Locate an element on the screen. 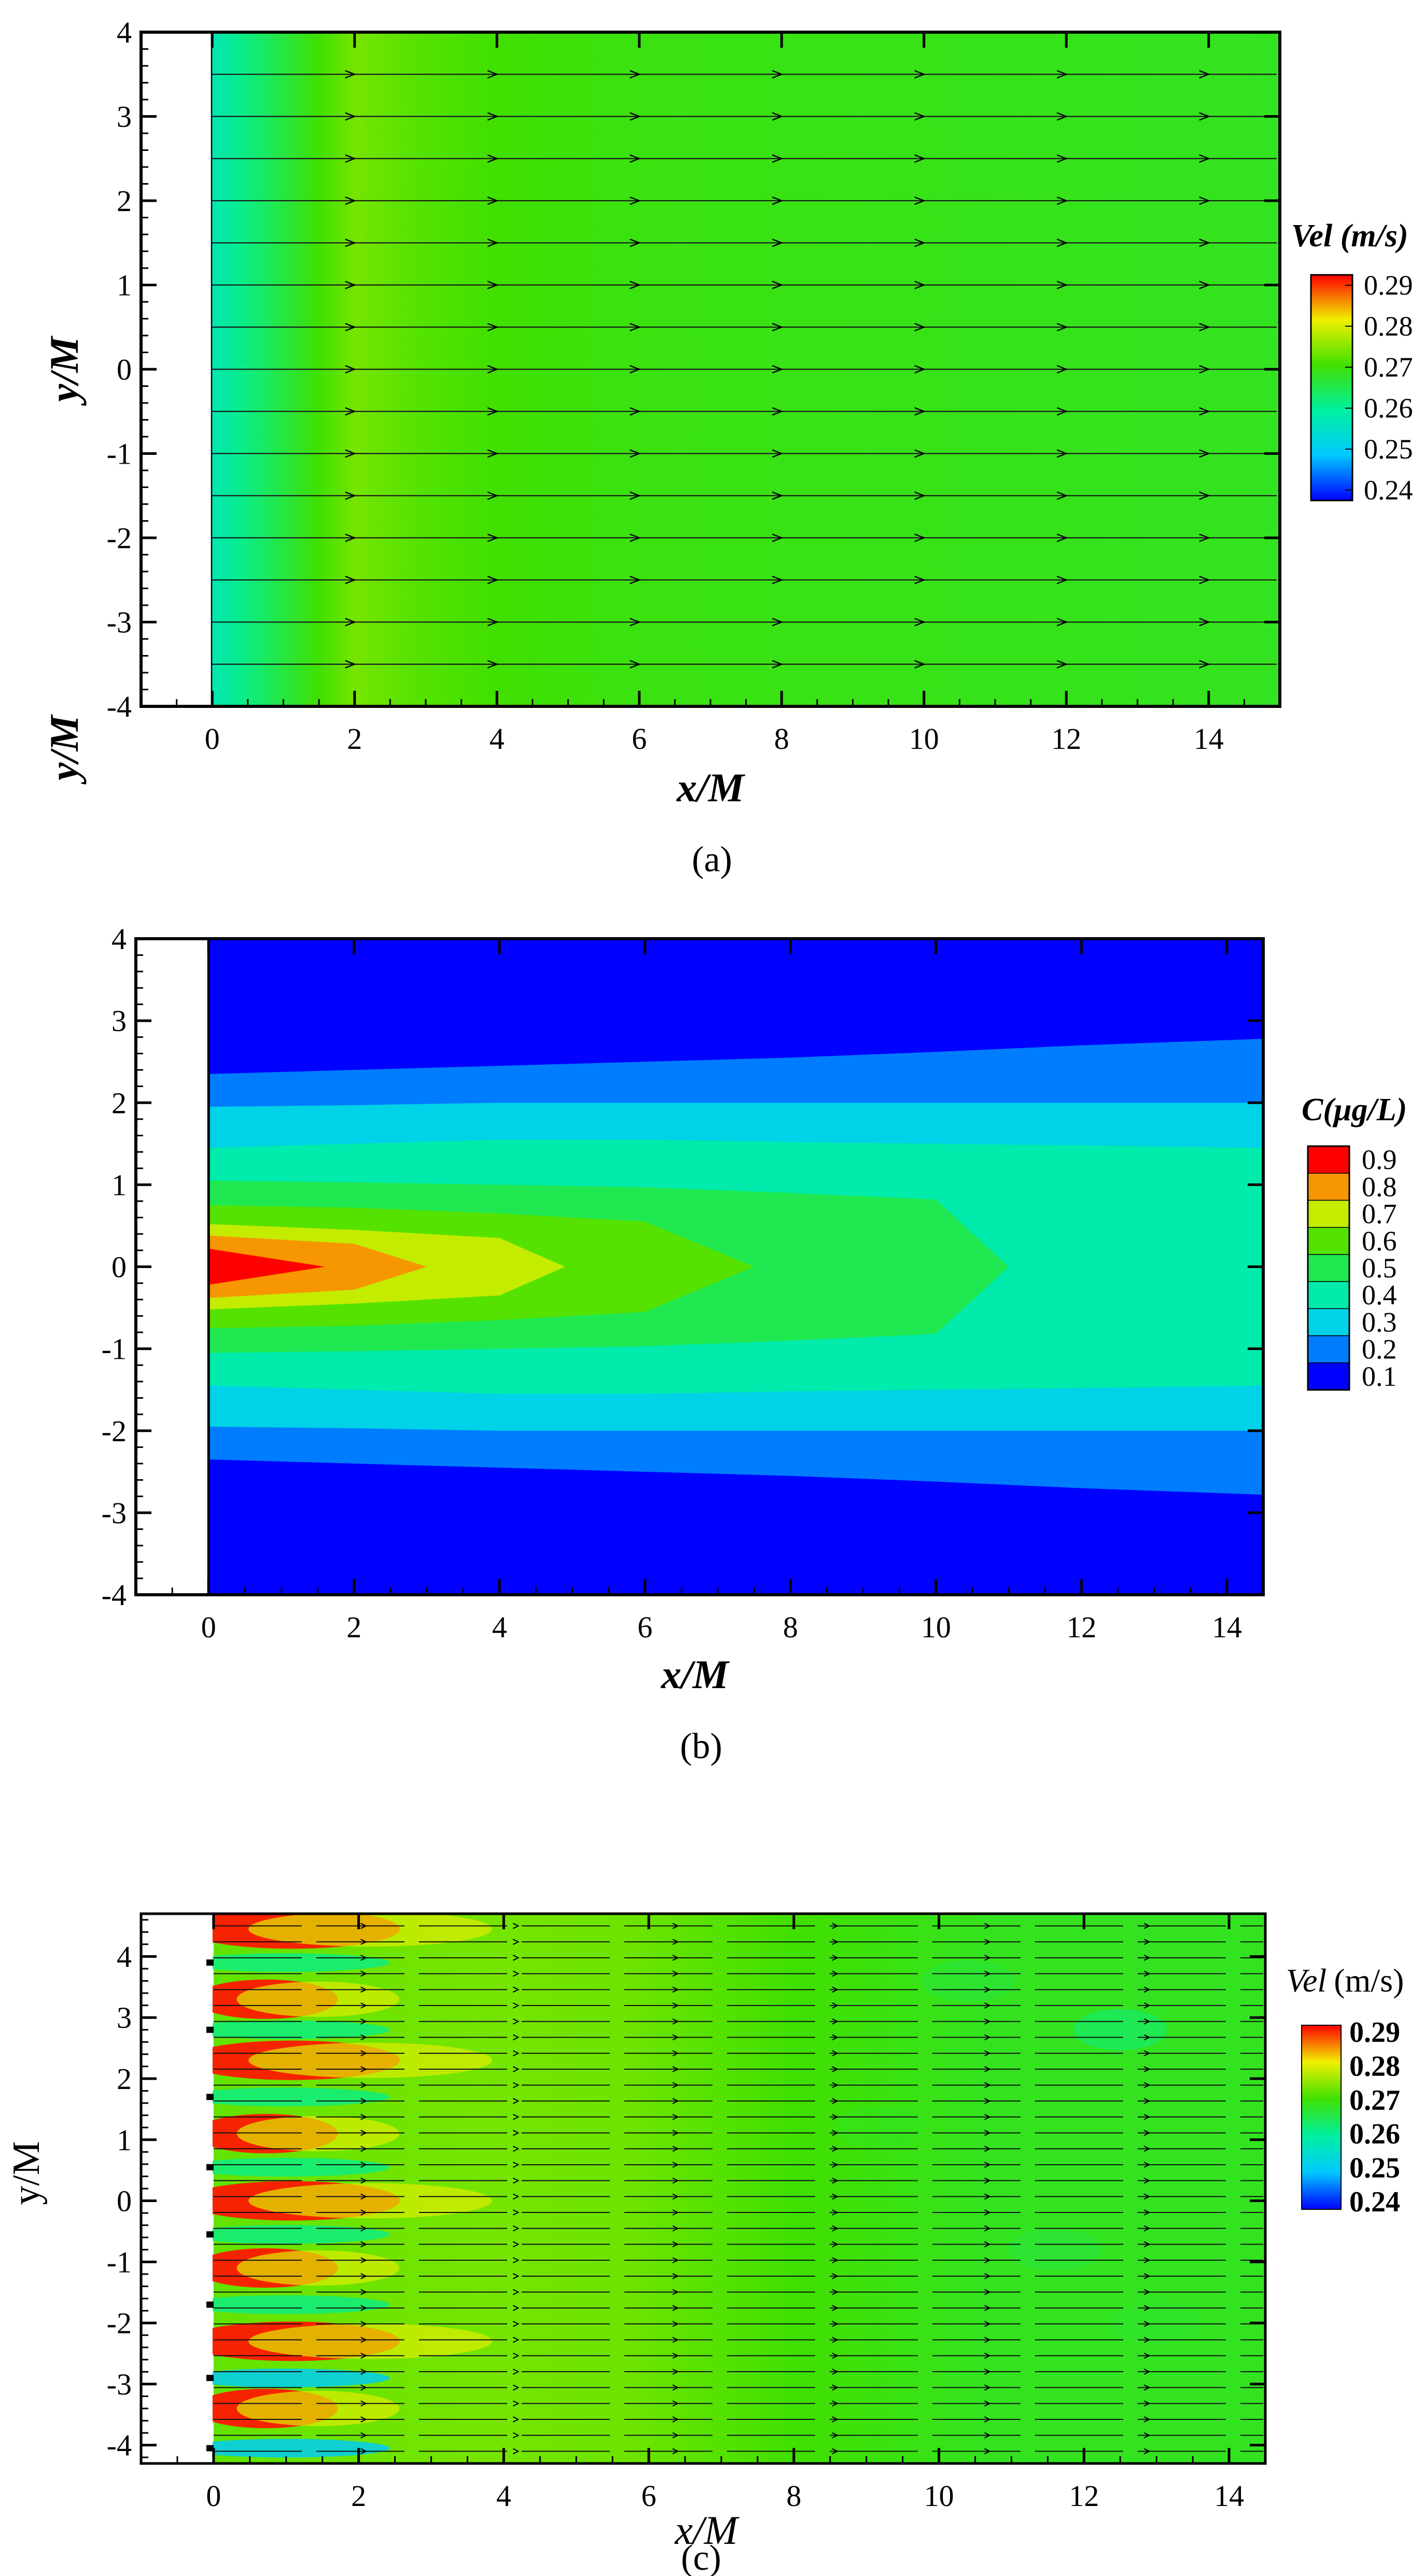  panel-b-legend-swatch is located at coordinates (1328, 1160).